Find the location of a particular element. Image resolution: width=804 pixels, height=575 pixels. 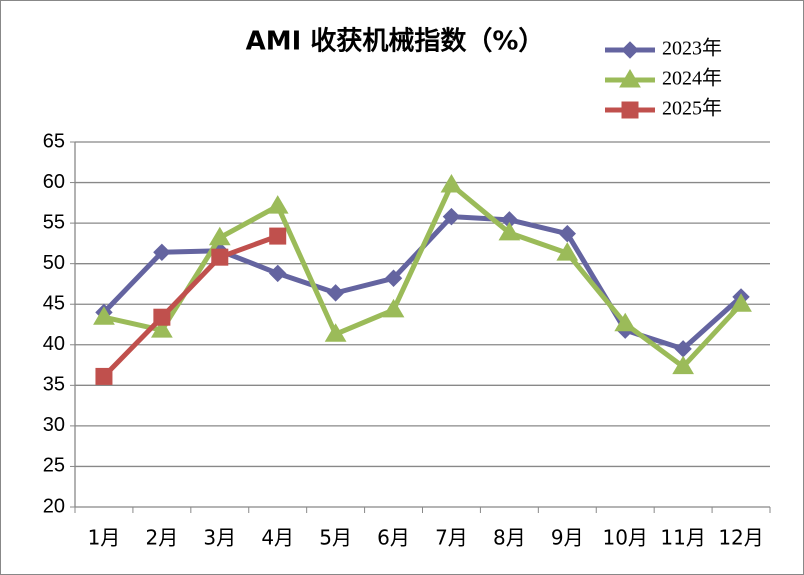

x-tick-label: 6月 is located at coordinates (393, 538).